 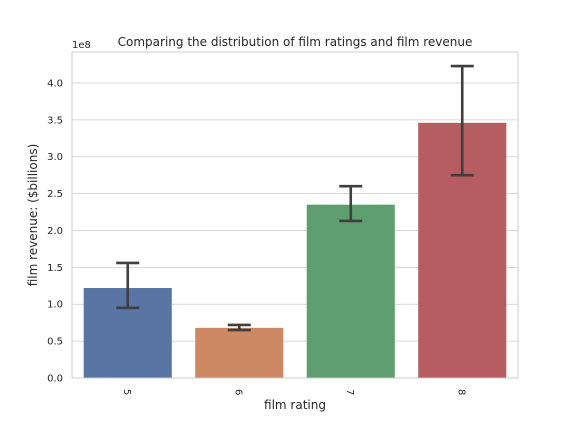 What do you see at coordinates (55, 83) in the screenshot?
I see `y-tick-label: 4.0` at bounding box center [55, 83].